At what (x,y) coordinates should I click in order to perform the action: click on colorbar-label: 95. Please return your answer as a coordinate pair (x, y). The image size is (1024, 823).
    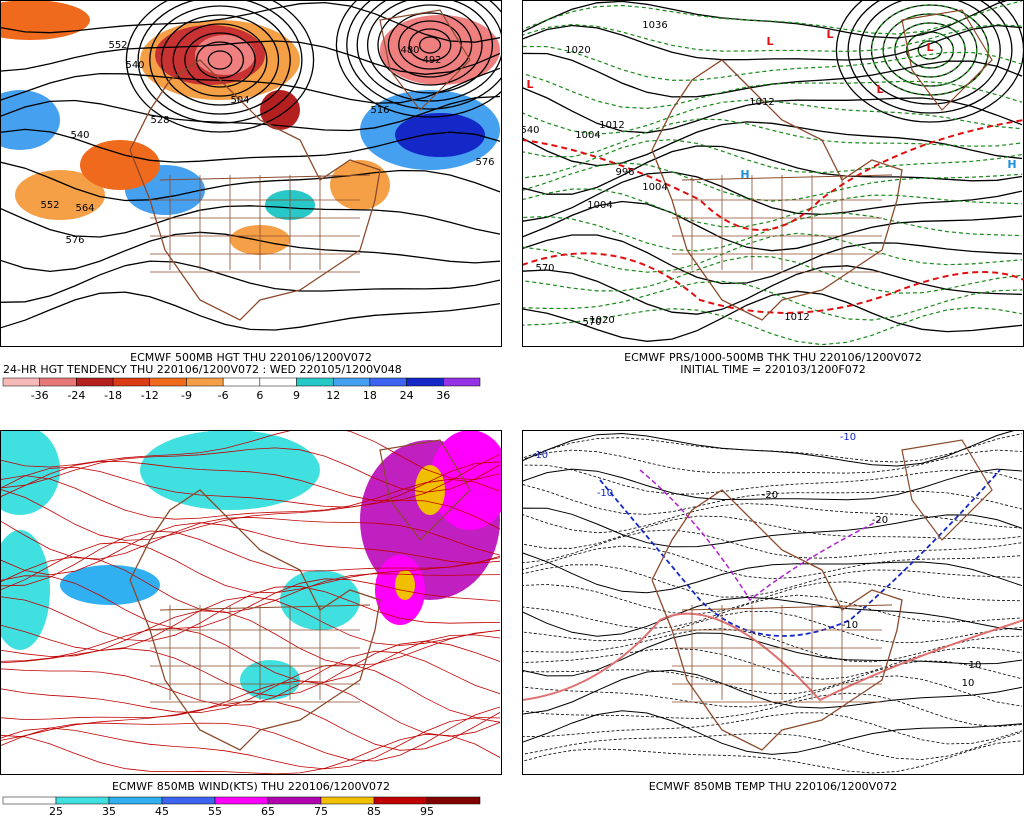
    Looking at the image, I should click on (427, 811).